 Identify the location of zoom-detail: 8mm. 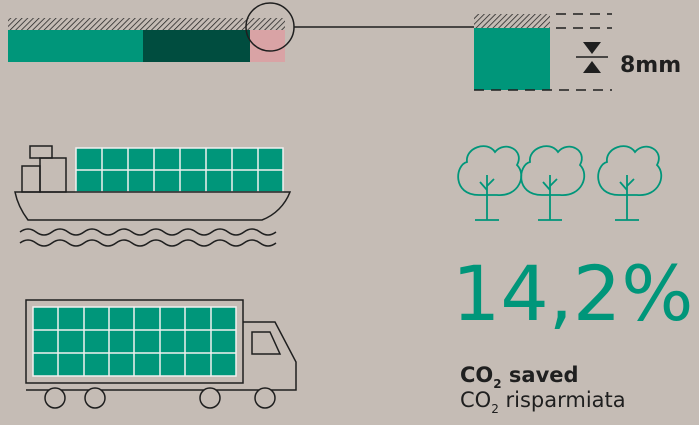
(577, 52).